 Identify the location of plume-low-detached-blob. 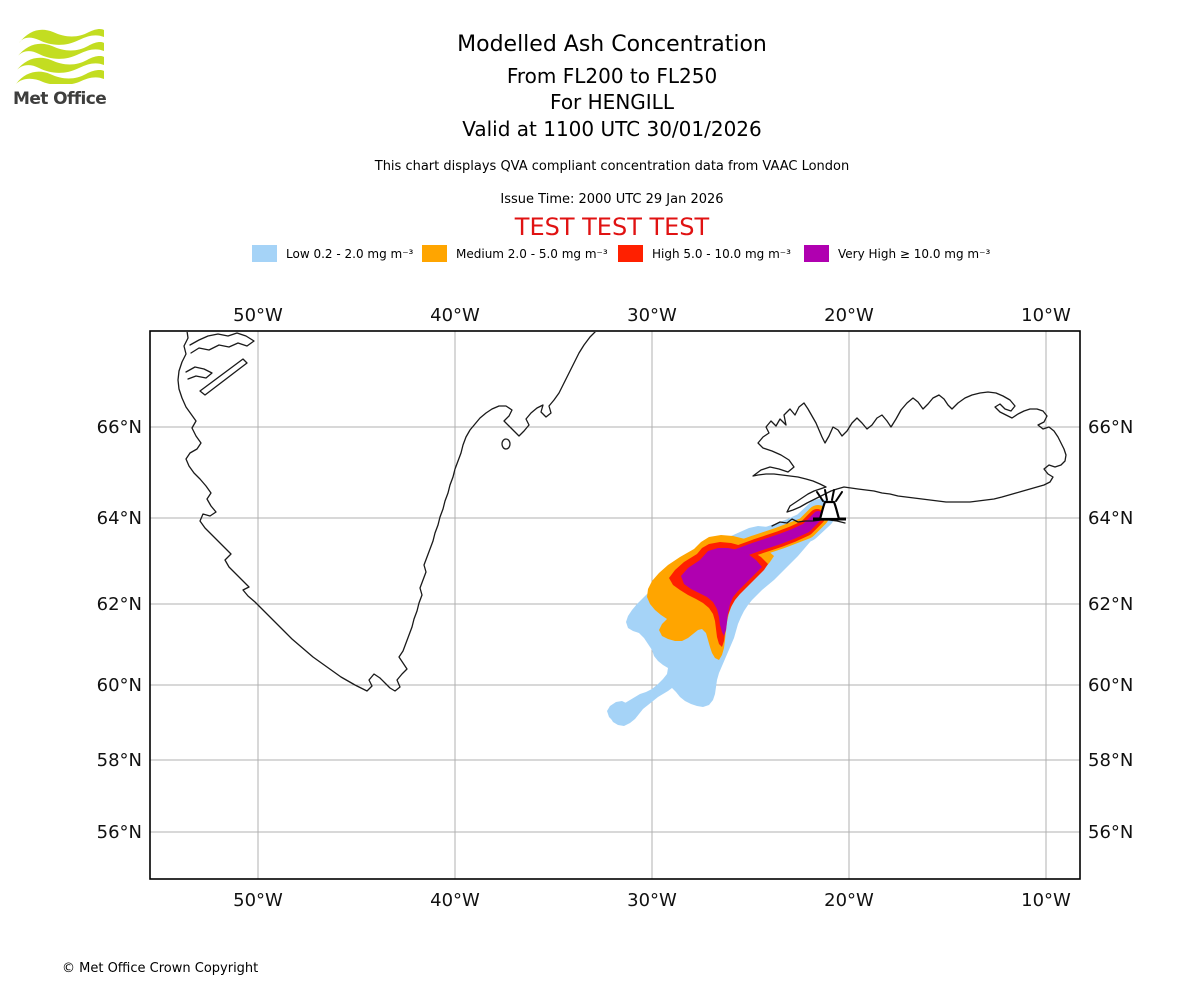
(619, 712).